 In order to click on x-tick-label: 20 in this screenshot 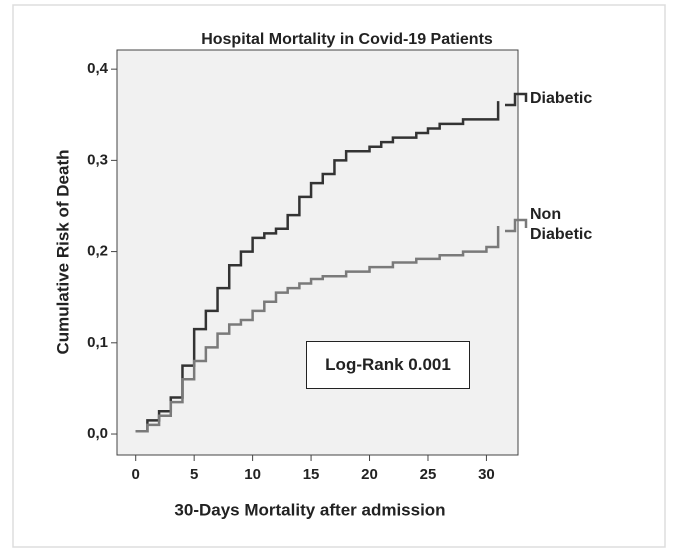, I will do `click(369, 474)`.